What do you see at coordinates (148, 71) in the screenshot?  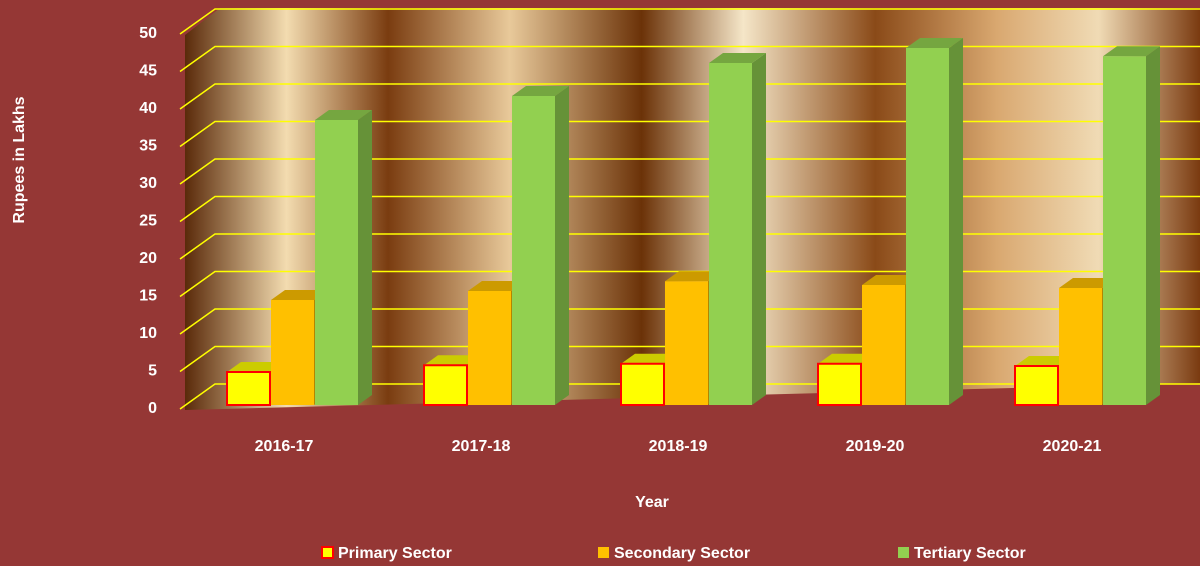 I see `y-tick-label: 45` at bounding box center [148, 71].